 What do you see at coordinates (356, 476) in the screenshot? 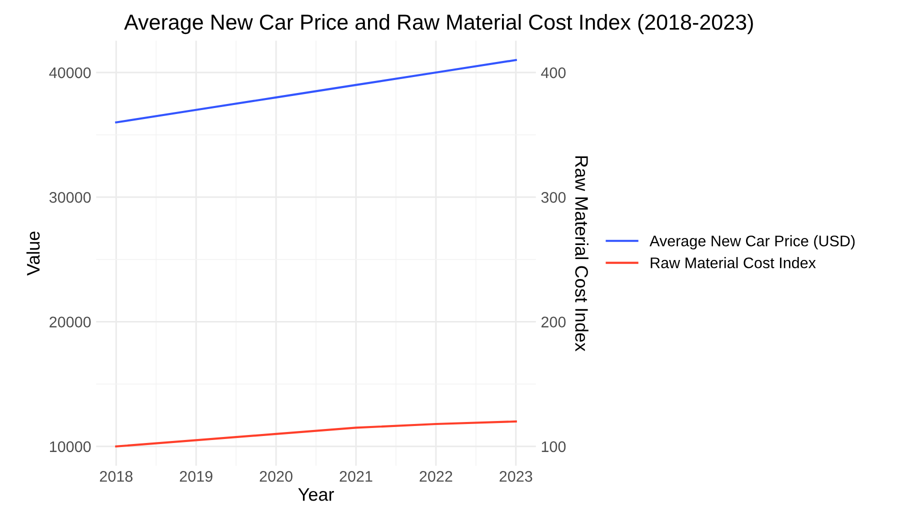
I see `x-tick-label: 2021` at bounding box center [356, 476].